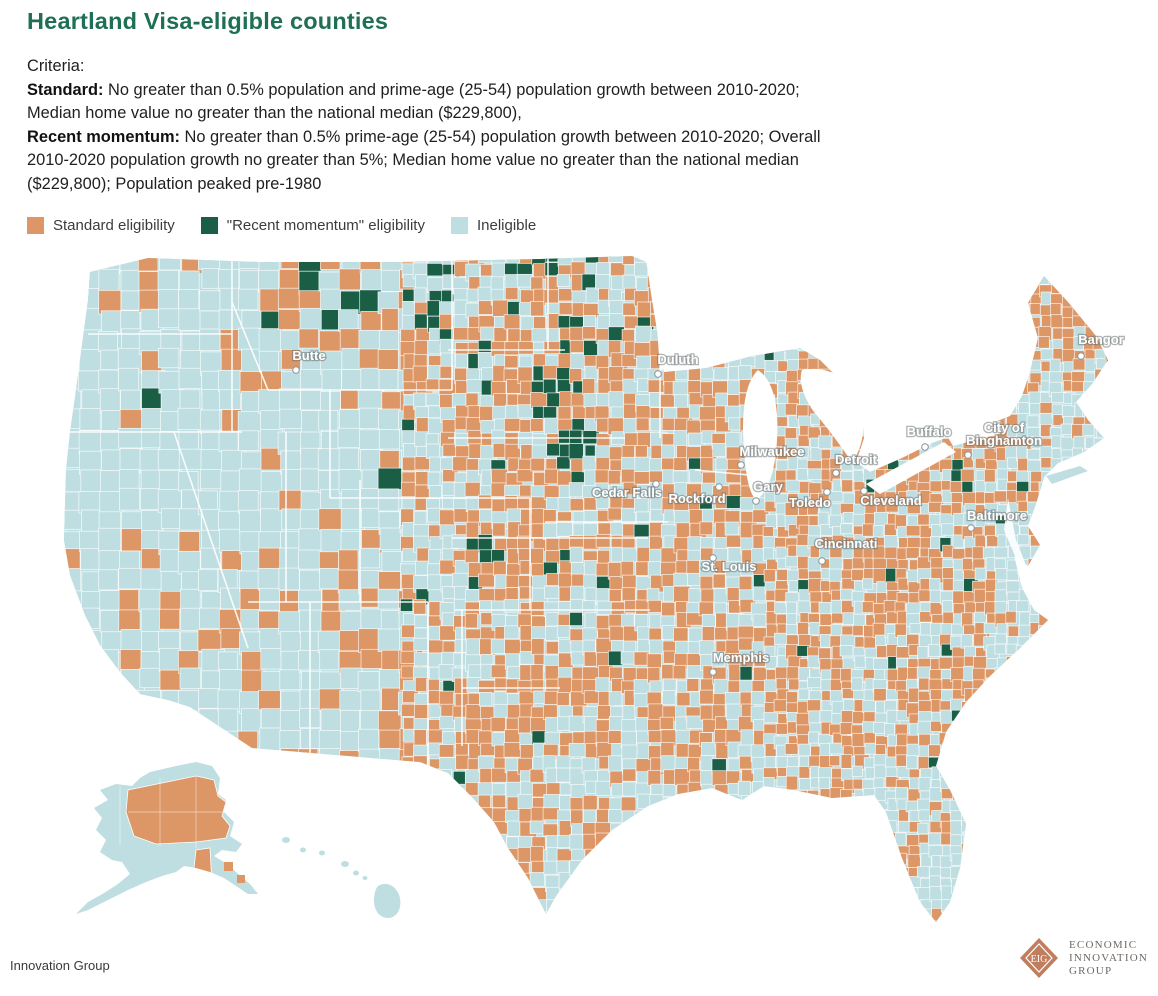 The height and width of the screenshot is (996, 1158). I want to click on city-label: Buffalo, so click(929, 431).